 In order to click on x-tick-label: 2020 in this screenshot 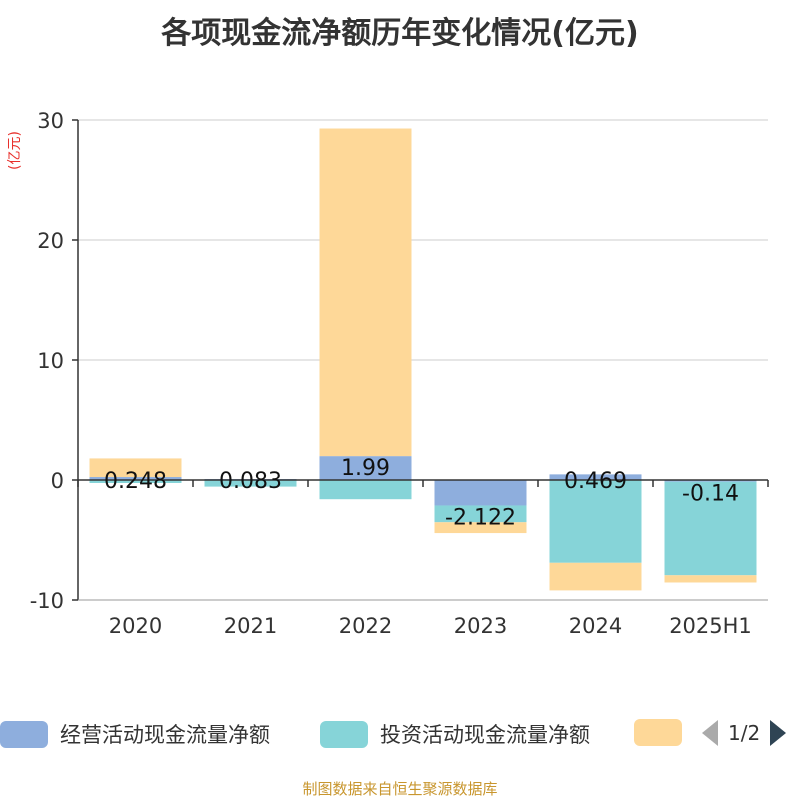, I will do `click(135, 626)`.